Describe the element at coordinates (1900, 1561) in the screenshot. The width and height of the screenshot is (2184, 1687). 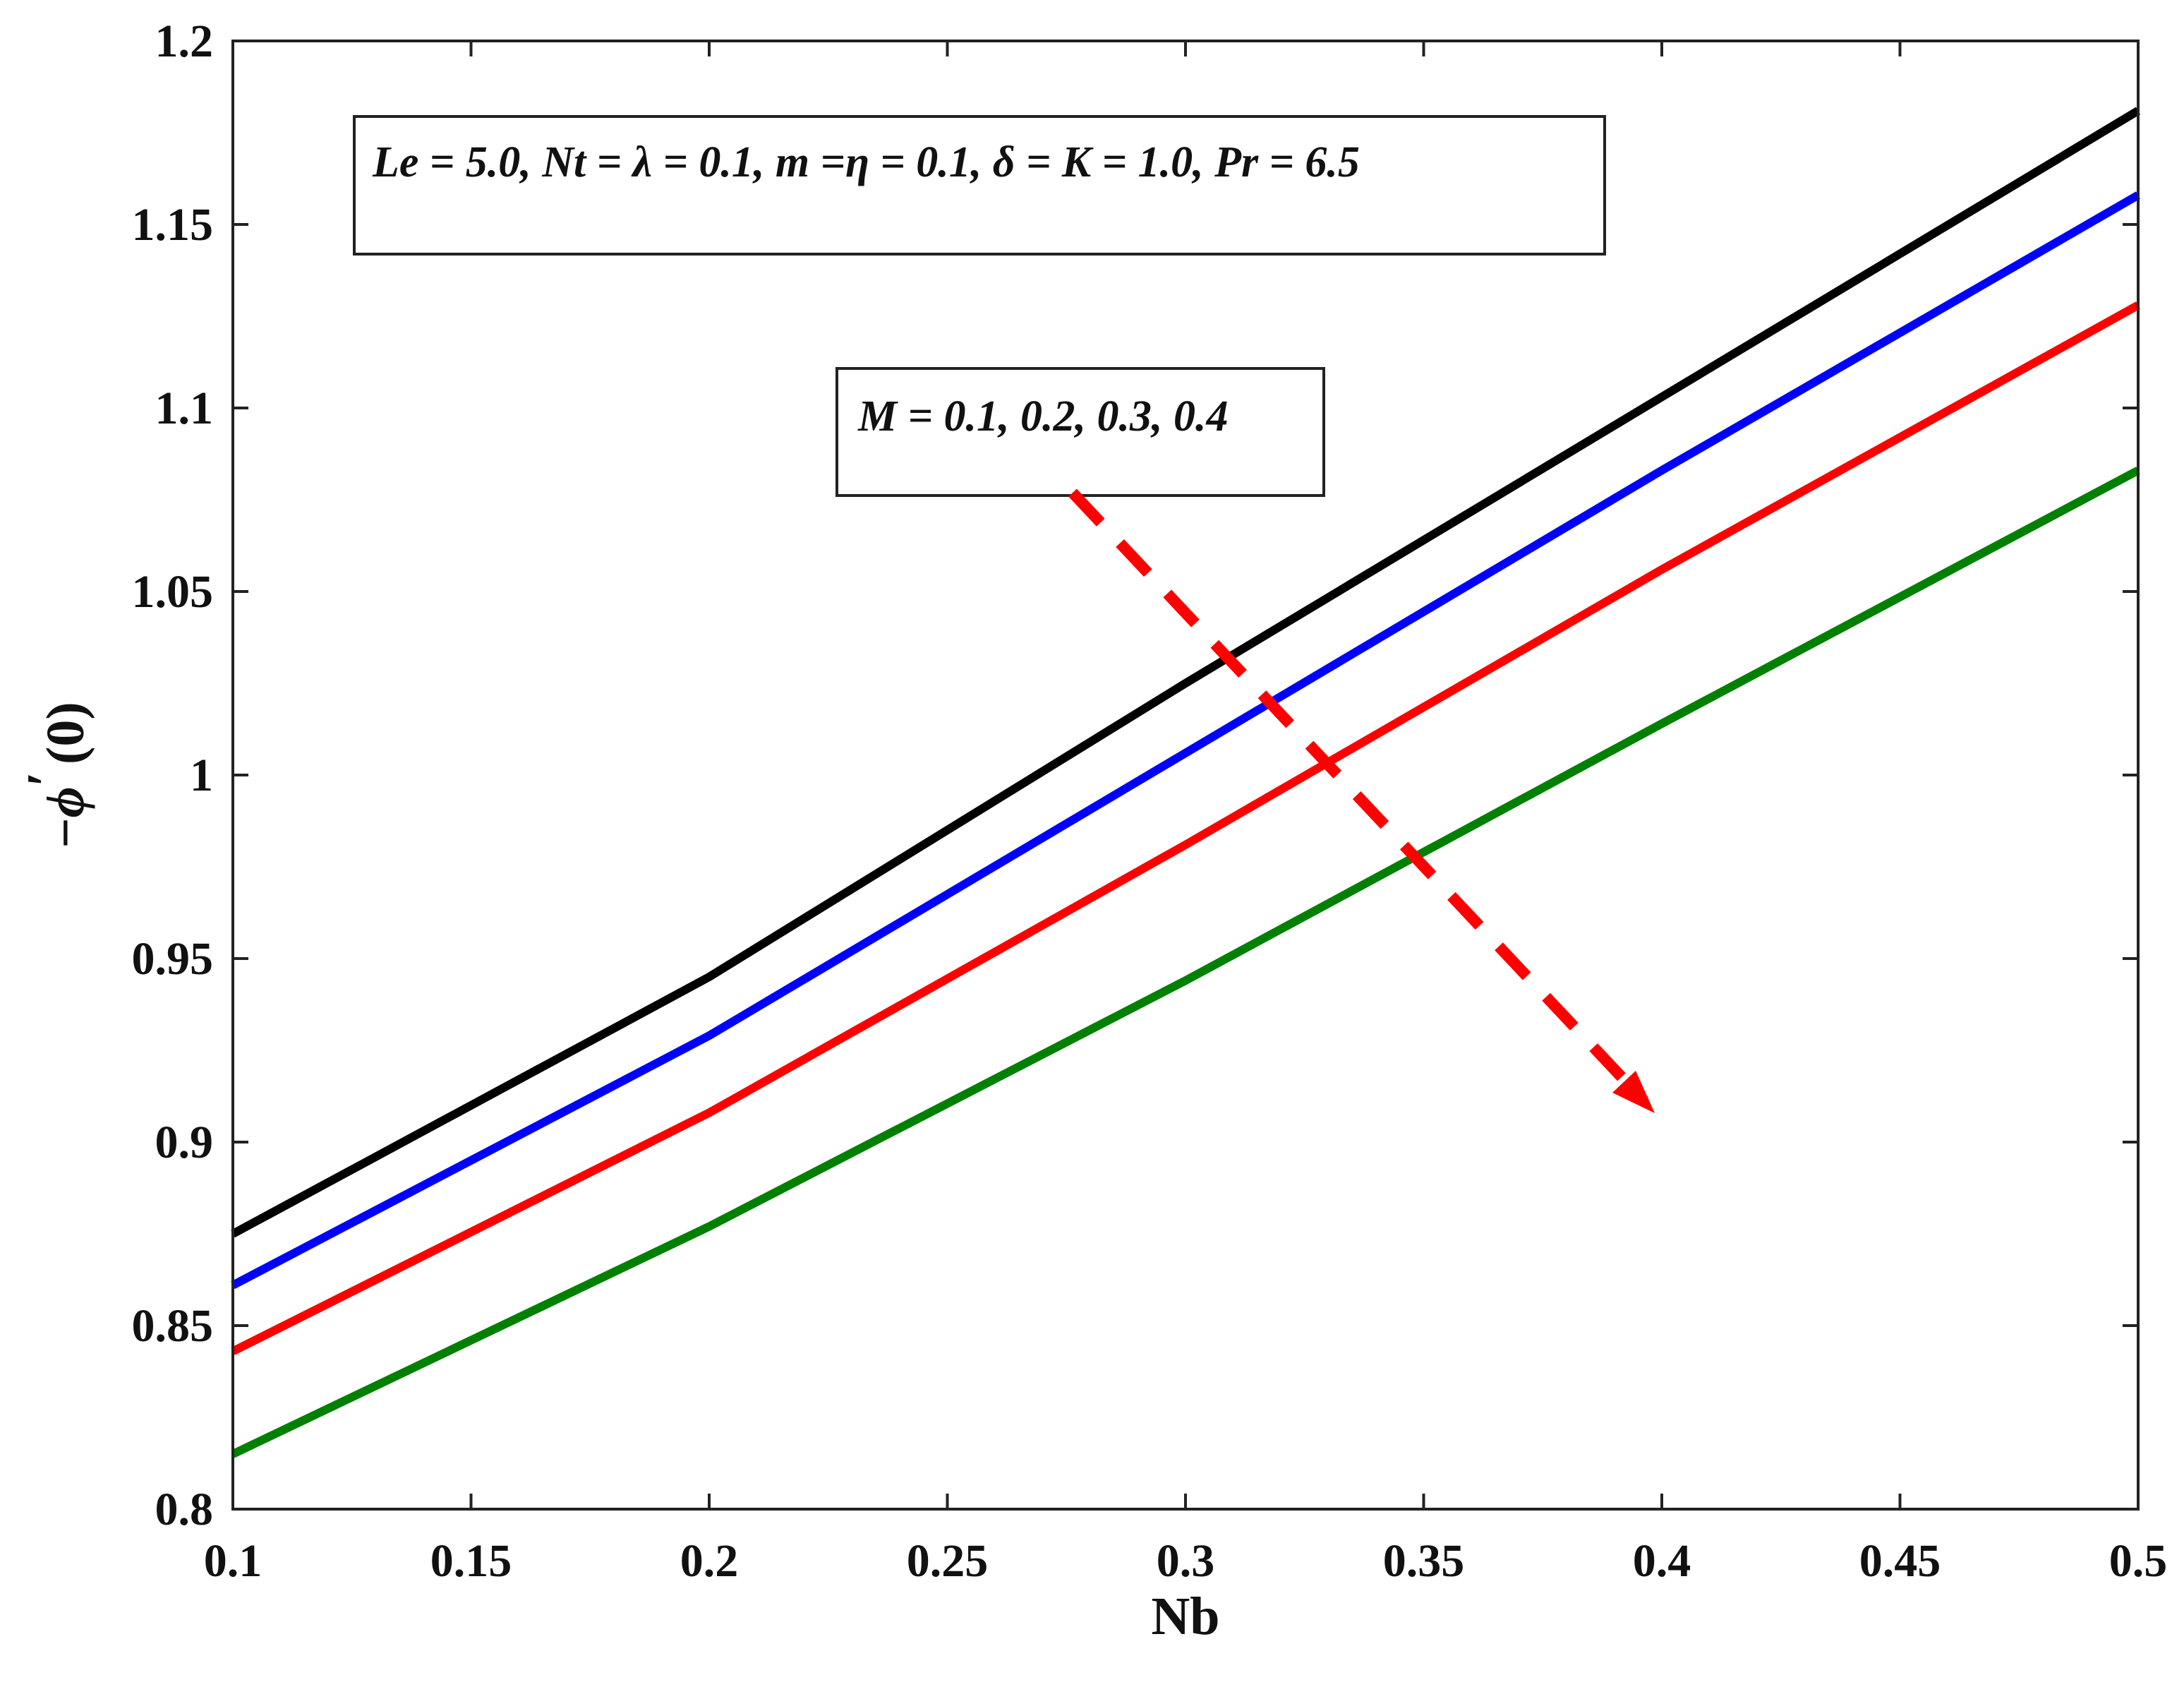
I see `x-tick-label: 0.45` at that location.